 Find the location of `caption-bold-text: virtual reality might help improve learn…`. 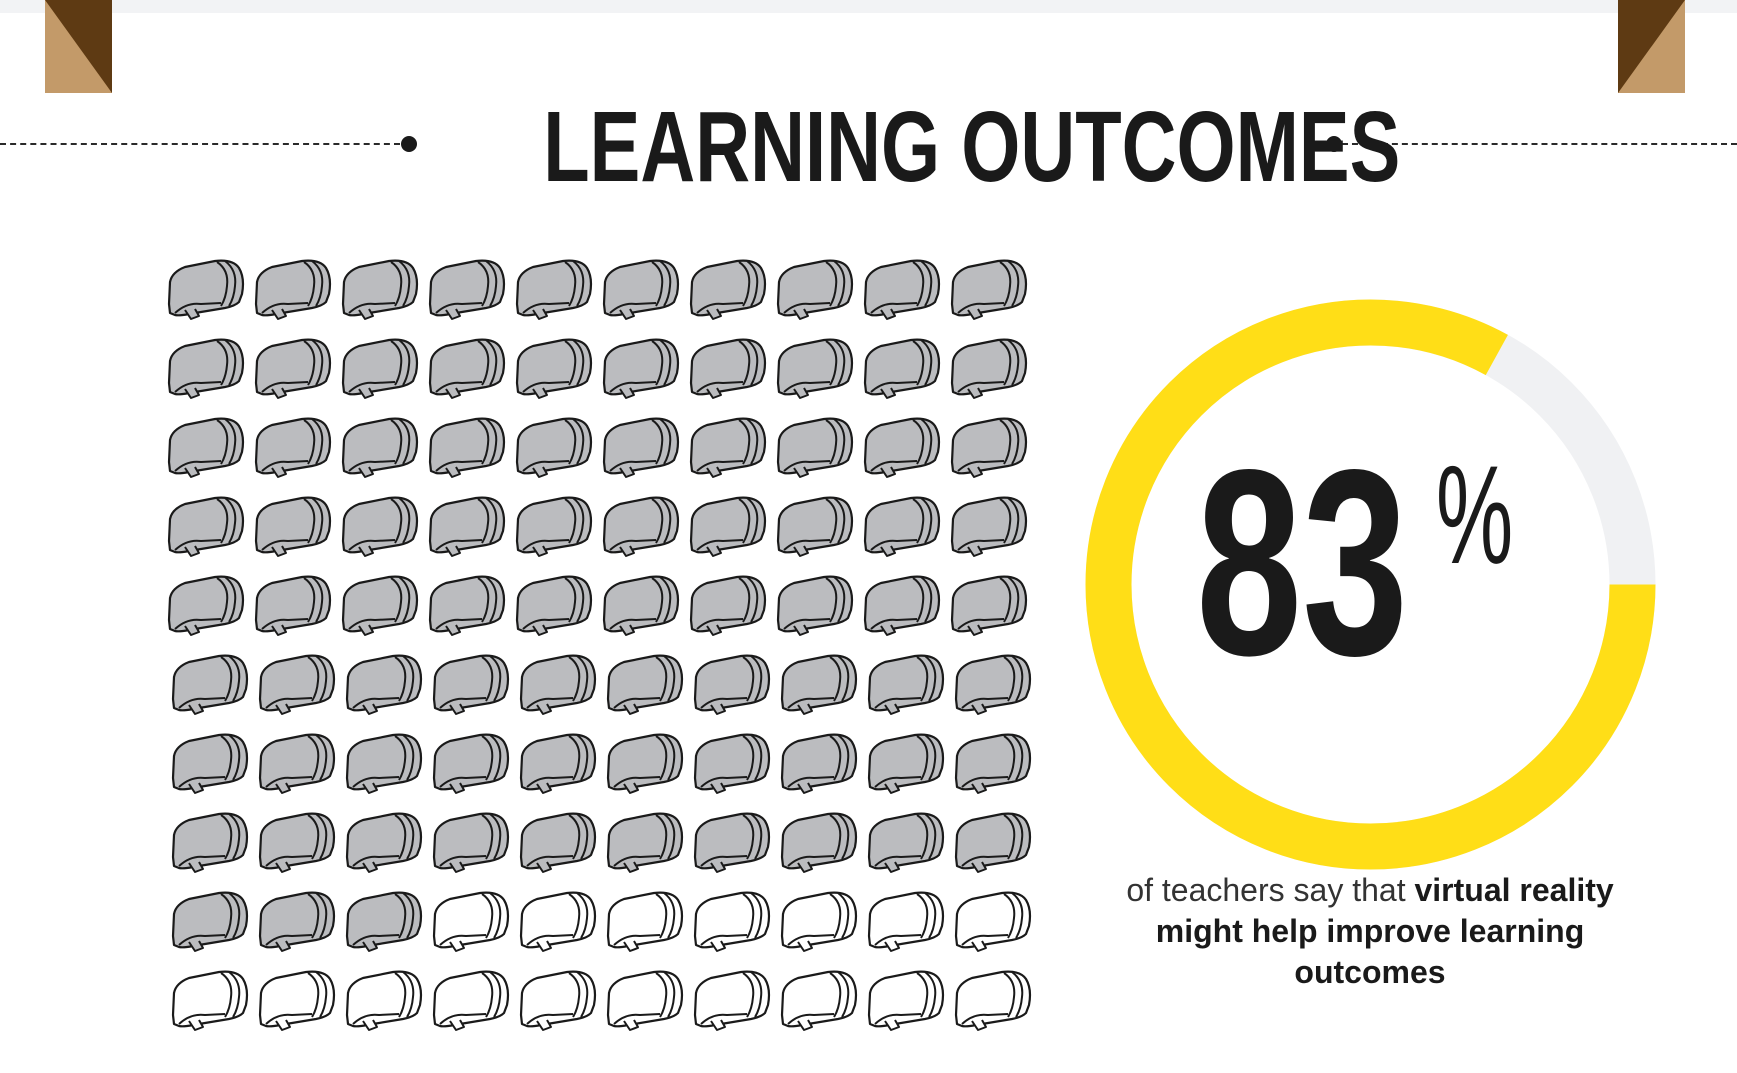

caption-bold-text: virtual reality might help improve learn… is located at coordinates (1384, 931).